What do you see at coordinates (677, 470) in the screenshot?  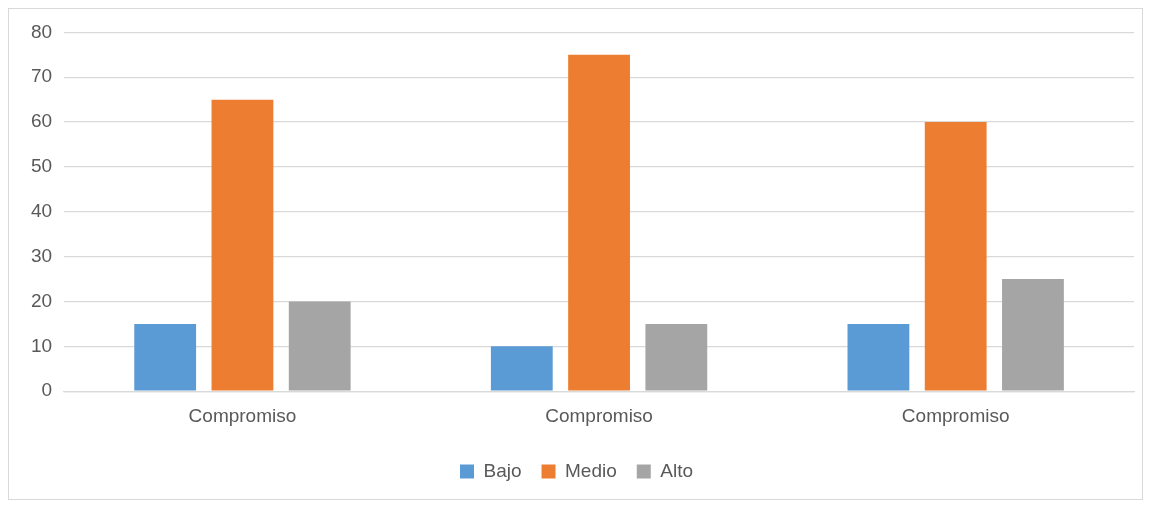 I see `legend-label: Alto` at bounding box center [677, 470].